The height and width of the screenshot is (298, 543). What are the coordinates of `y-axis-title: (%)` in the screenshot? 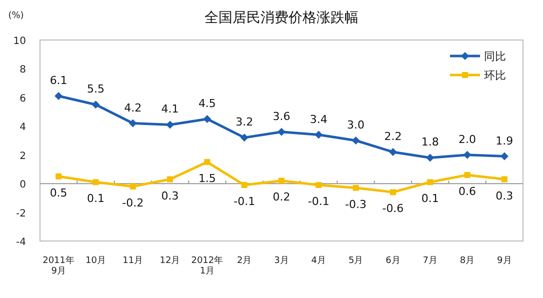 It's located at (16, 16).